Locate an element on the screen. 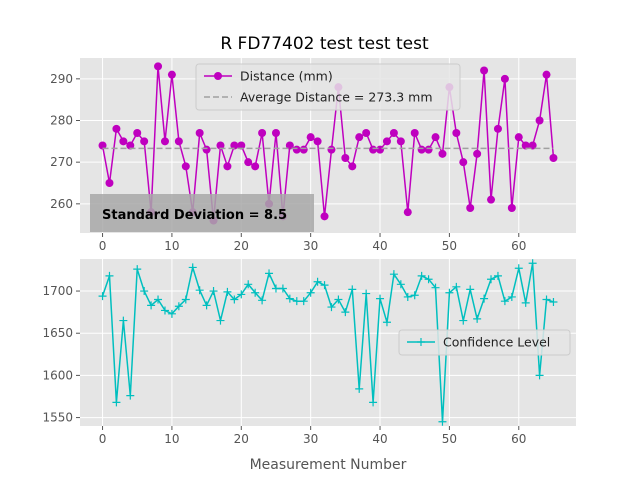 The image size is (640, 480). legend-box is located at coordinates (484, 342).